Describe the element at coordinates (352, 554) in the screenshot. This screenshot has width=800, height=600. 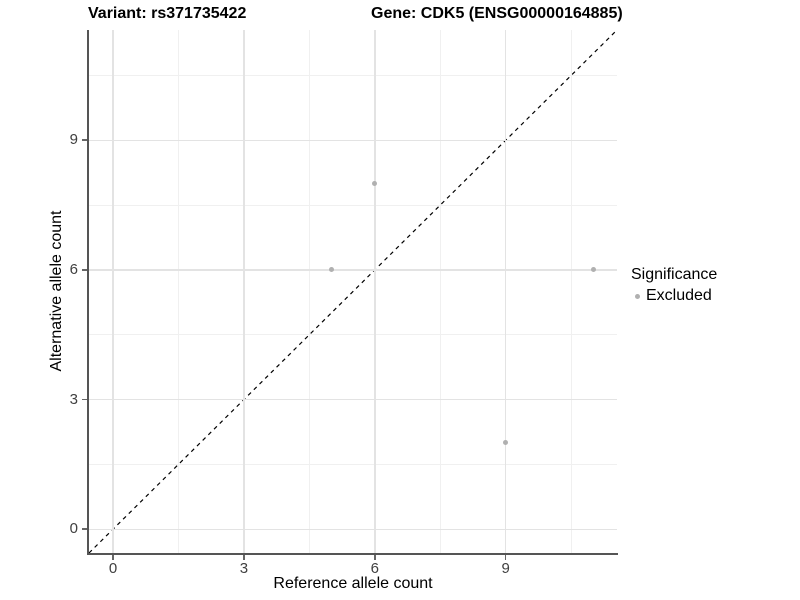
I see `x-axis-line` at that location.